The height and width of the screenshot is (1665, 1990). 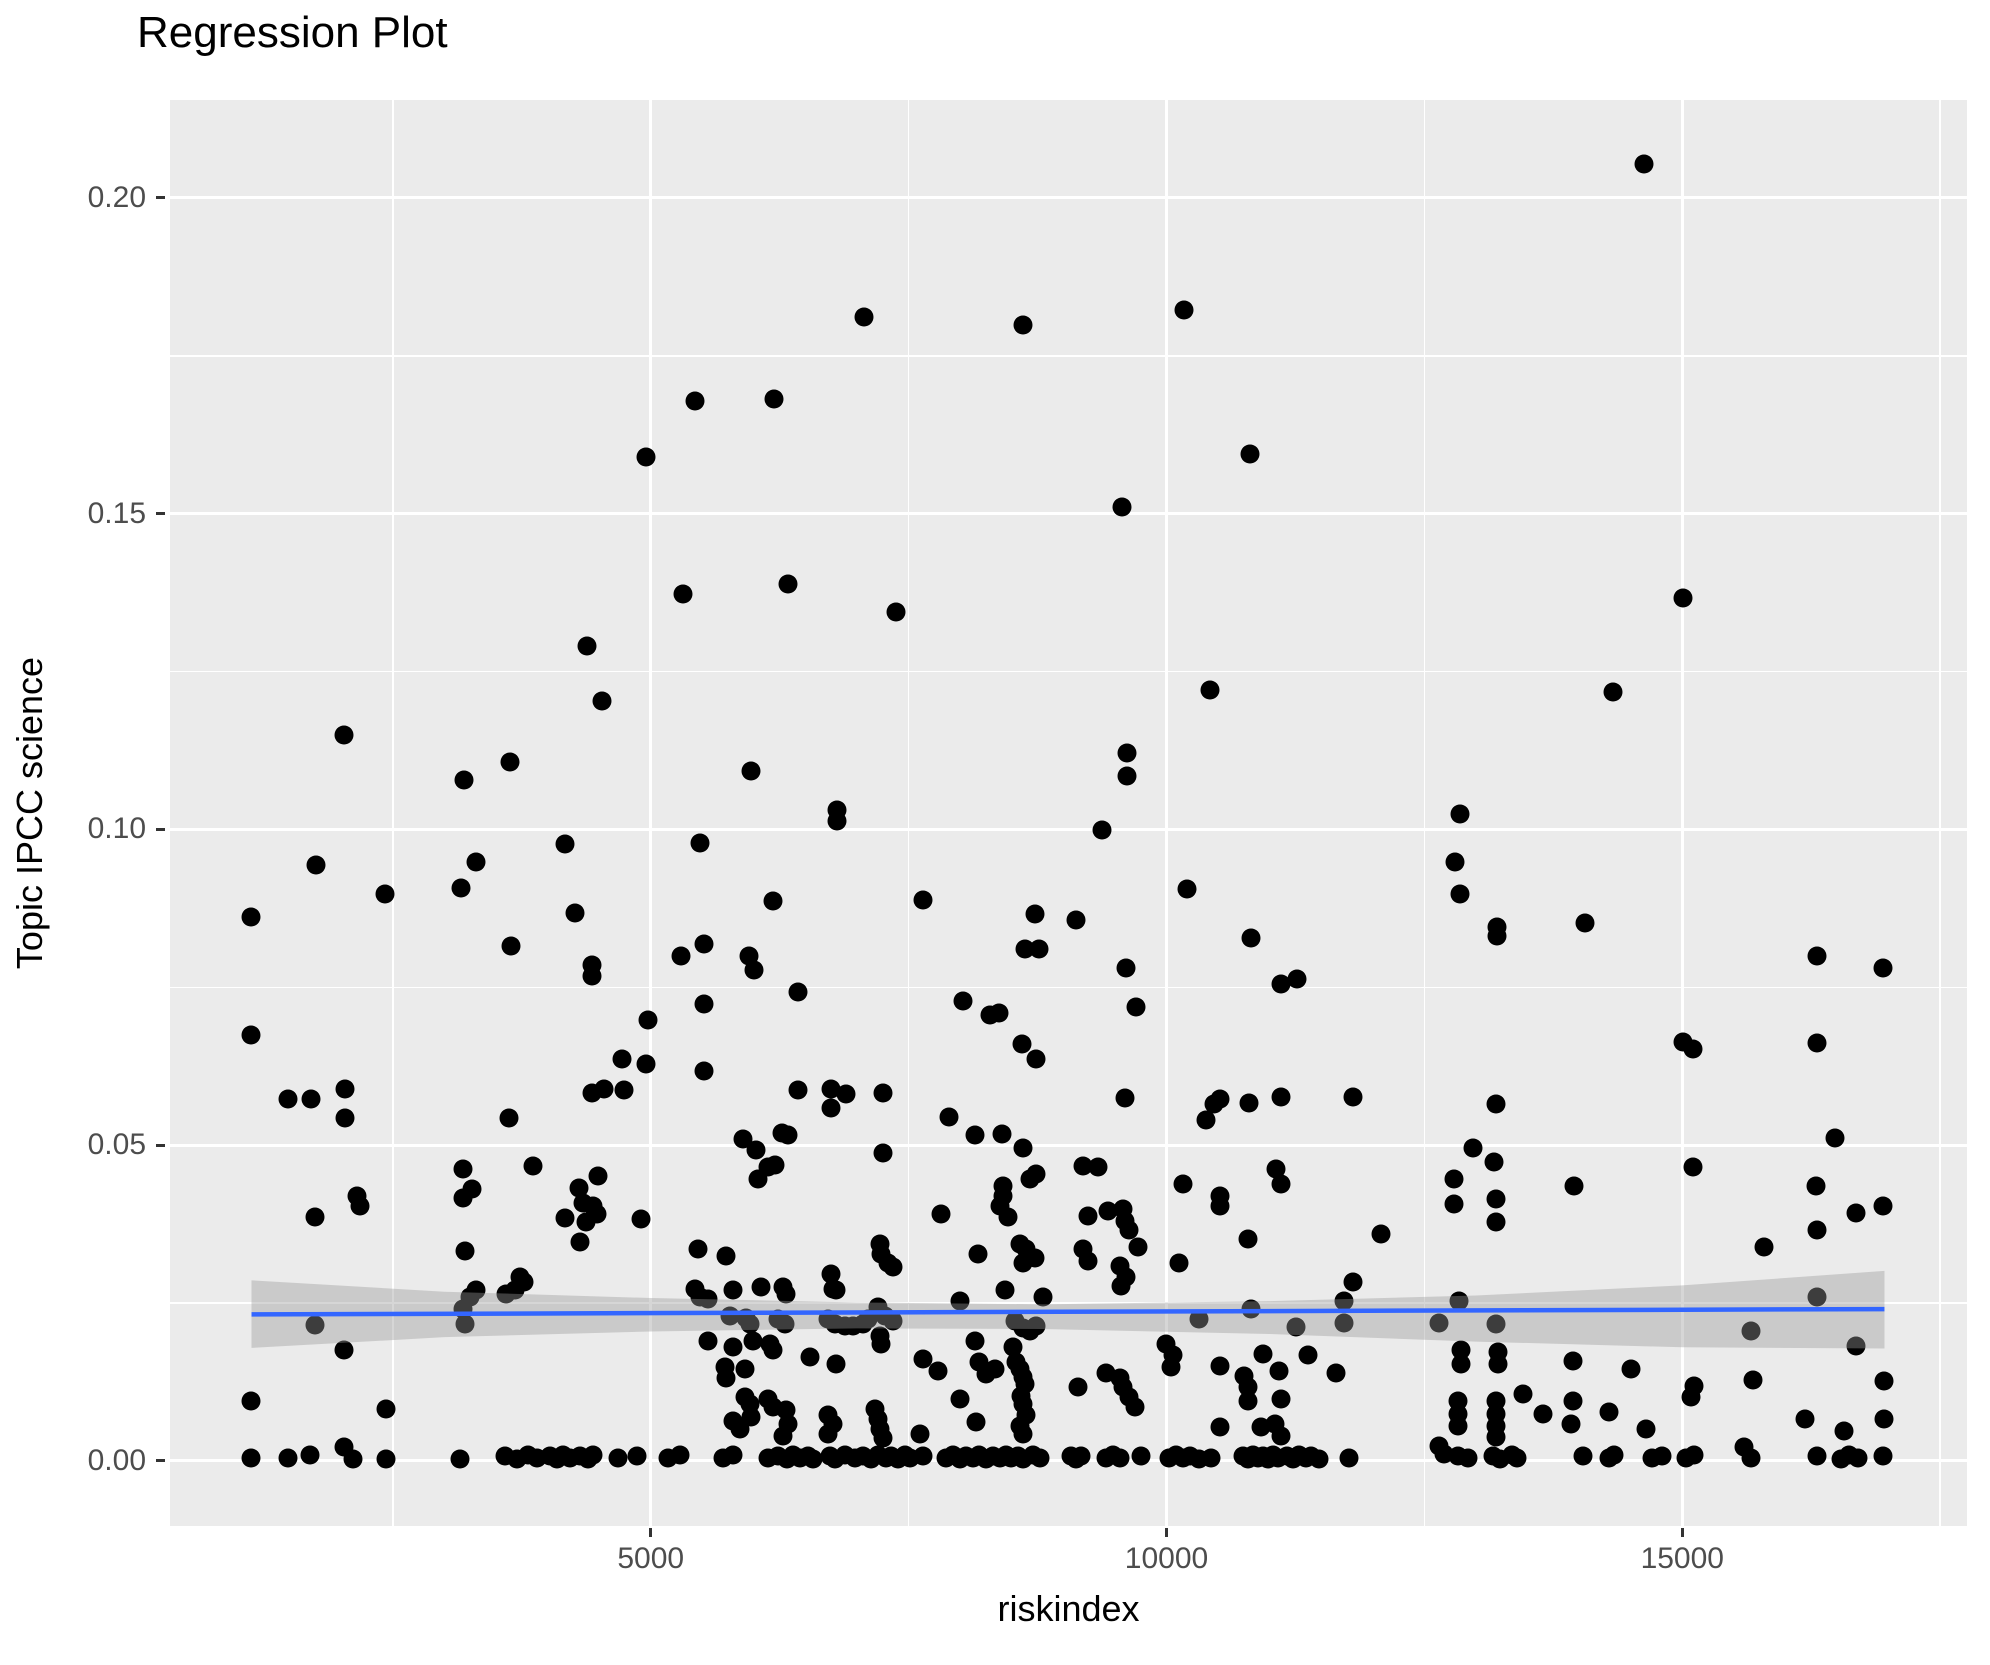 What do you see at coordinates (29, 813) in the screenshot?
I see `y-axis-label: Topic IPCC science` at bounding box center [29, 813].